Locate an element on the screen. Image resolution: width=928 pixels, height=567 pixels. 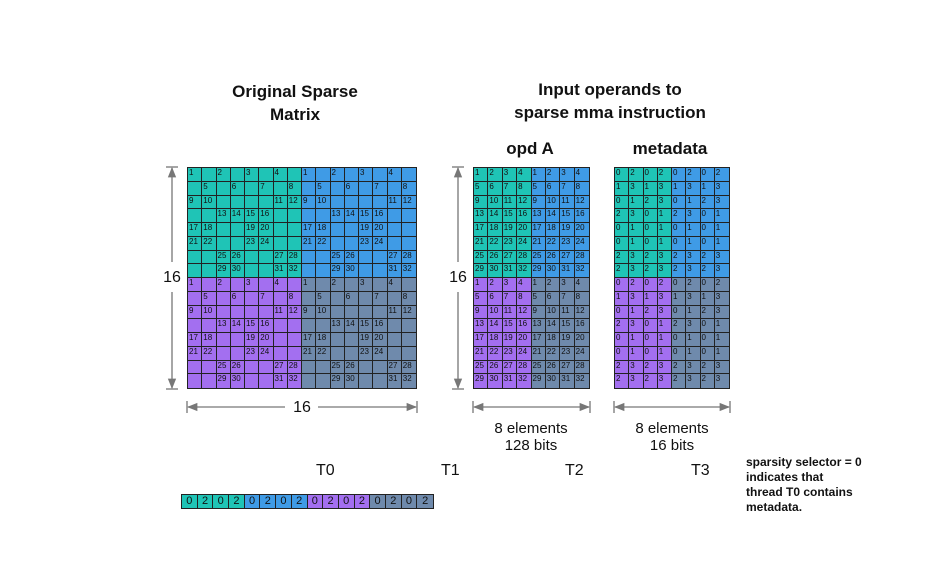
thread-label-t2: T2 is located at coordinates (574, 470).